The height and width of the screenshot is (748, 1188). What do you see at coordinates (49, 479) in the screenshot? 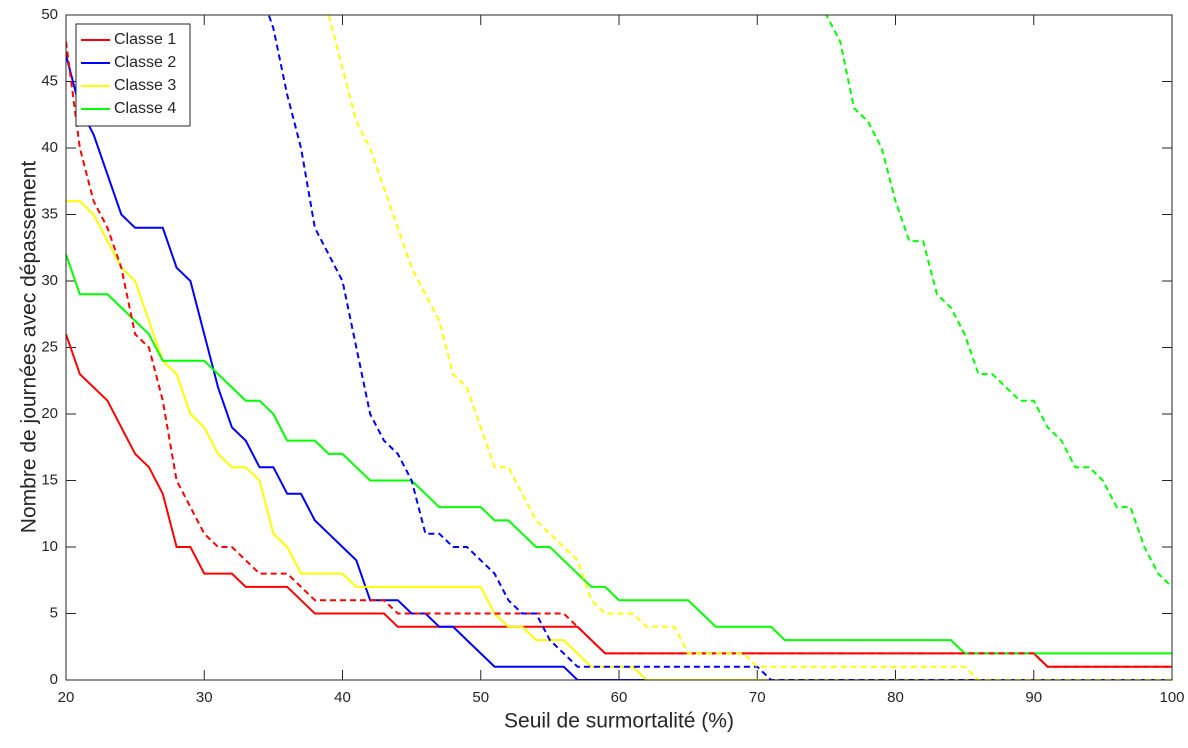
I see `y-tick-label: 15` at bounding box center [49, 479].